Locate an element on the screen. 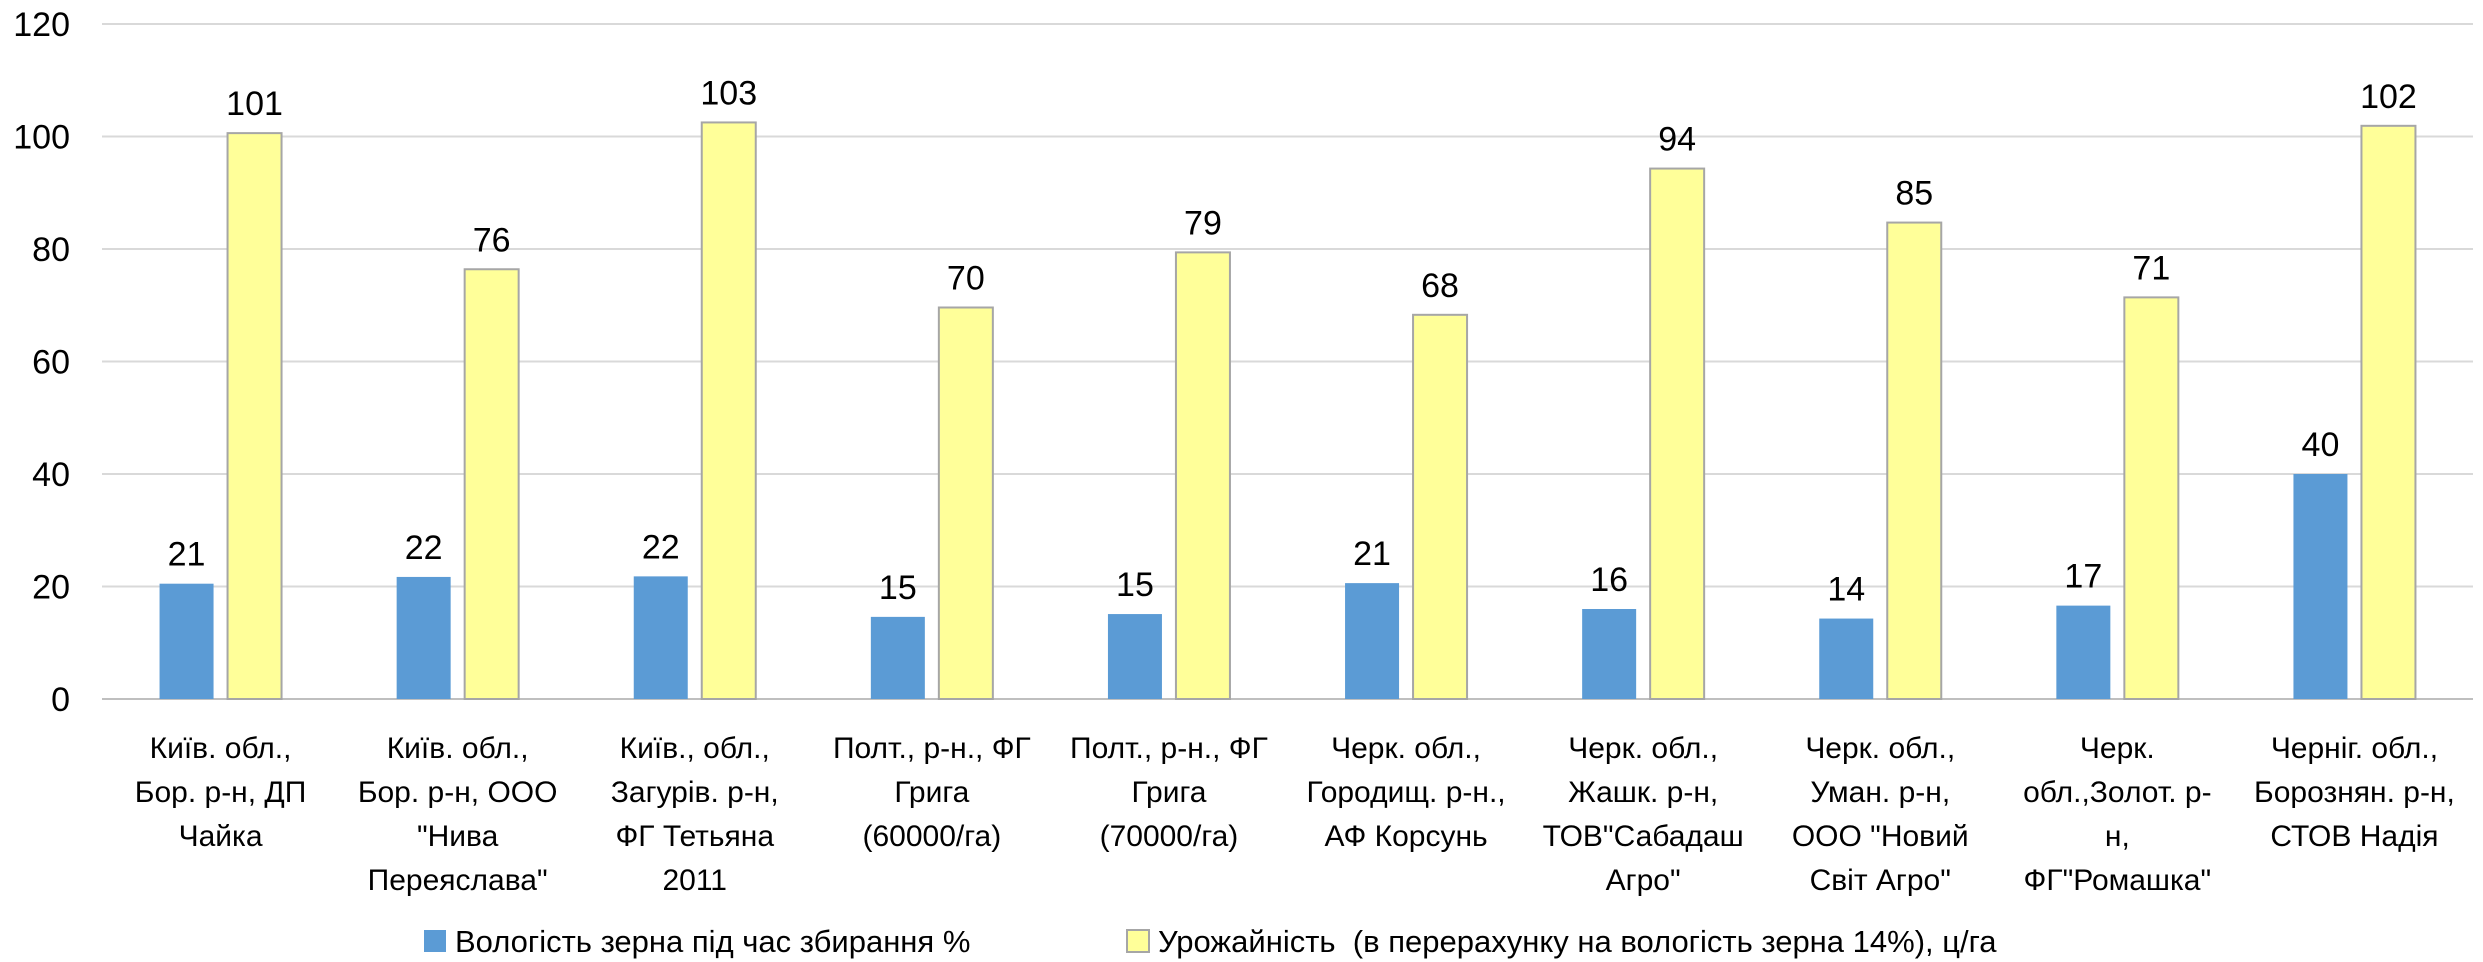 The width and height of the screenshot is (2483, 962). y-tick-label: 20 is located at coordinates (51, 588).